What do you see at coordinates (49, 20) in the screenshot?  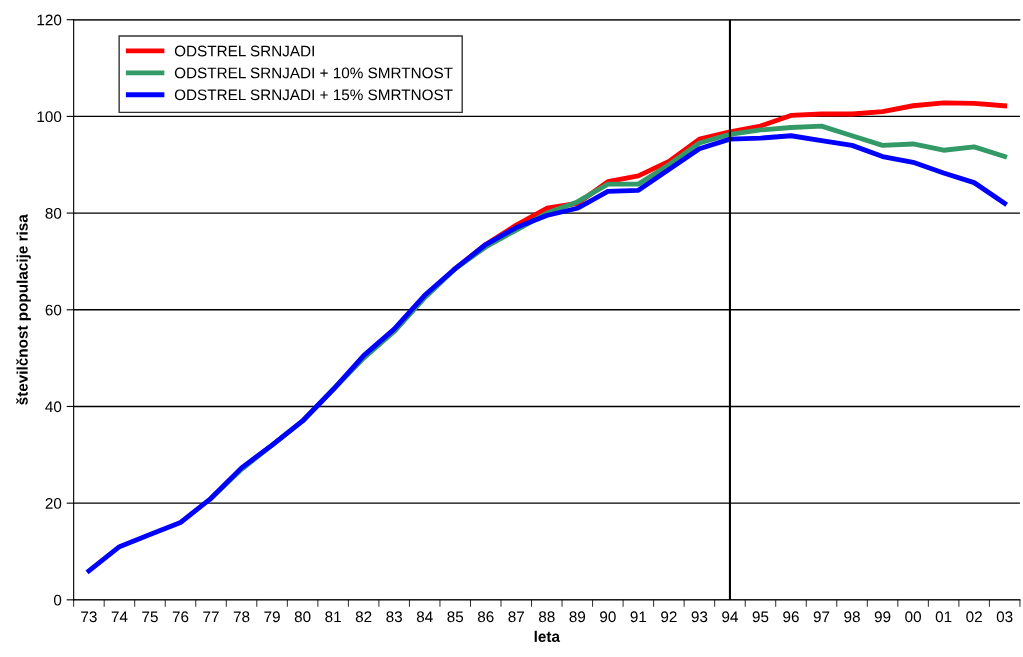 I see `y-tick-label: 120` at bounding box center [49, 20].